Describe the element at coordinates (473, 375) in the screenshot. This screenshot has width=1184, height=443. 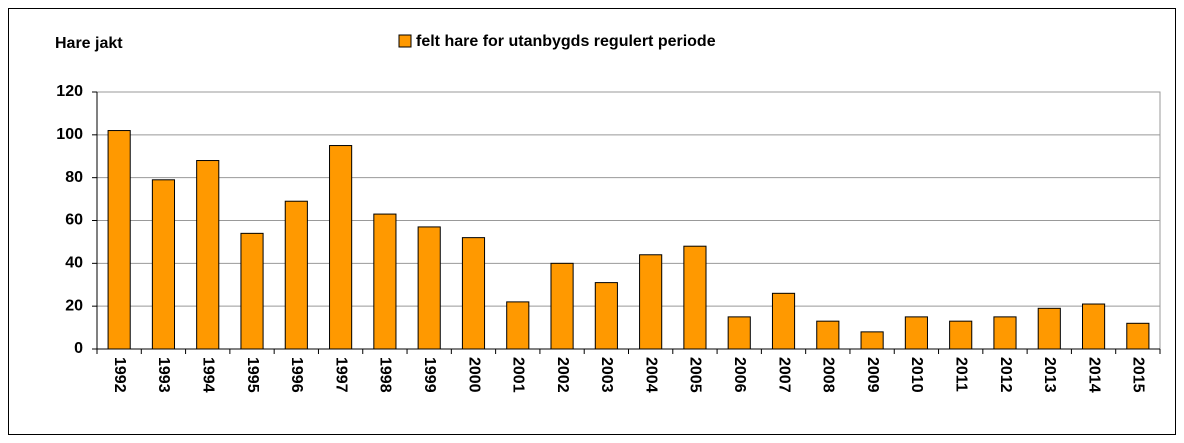
I see `x-tick-label: 2000` at that location.